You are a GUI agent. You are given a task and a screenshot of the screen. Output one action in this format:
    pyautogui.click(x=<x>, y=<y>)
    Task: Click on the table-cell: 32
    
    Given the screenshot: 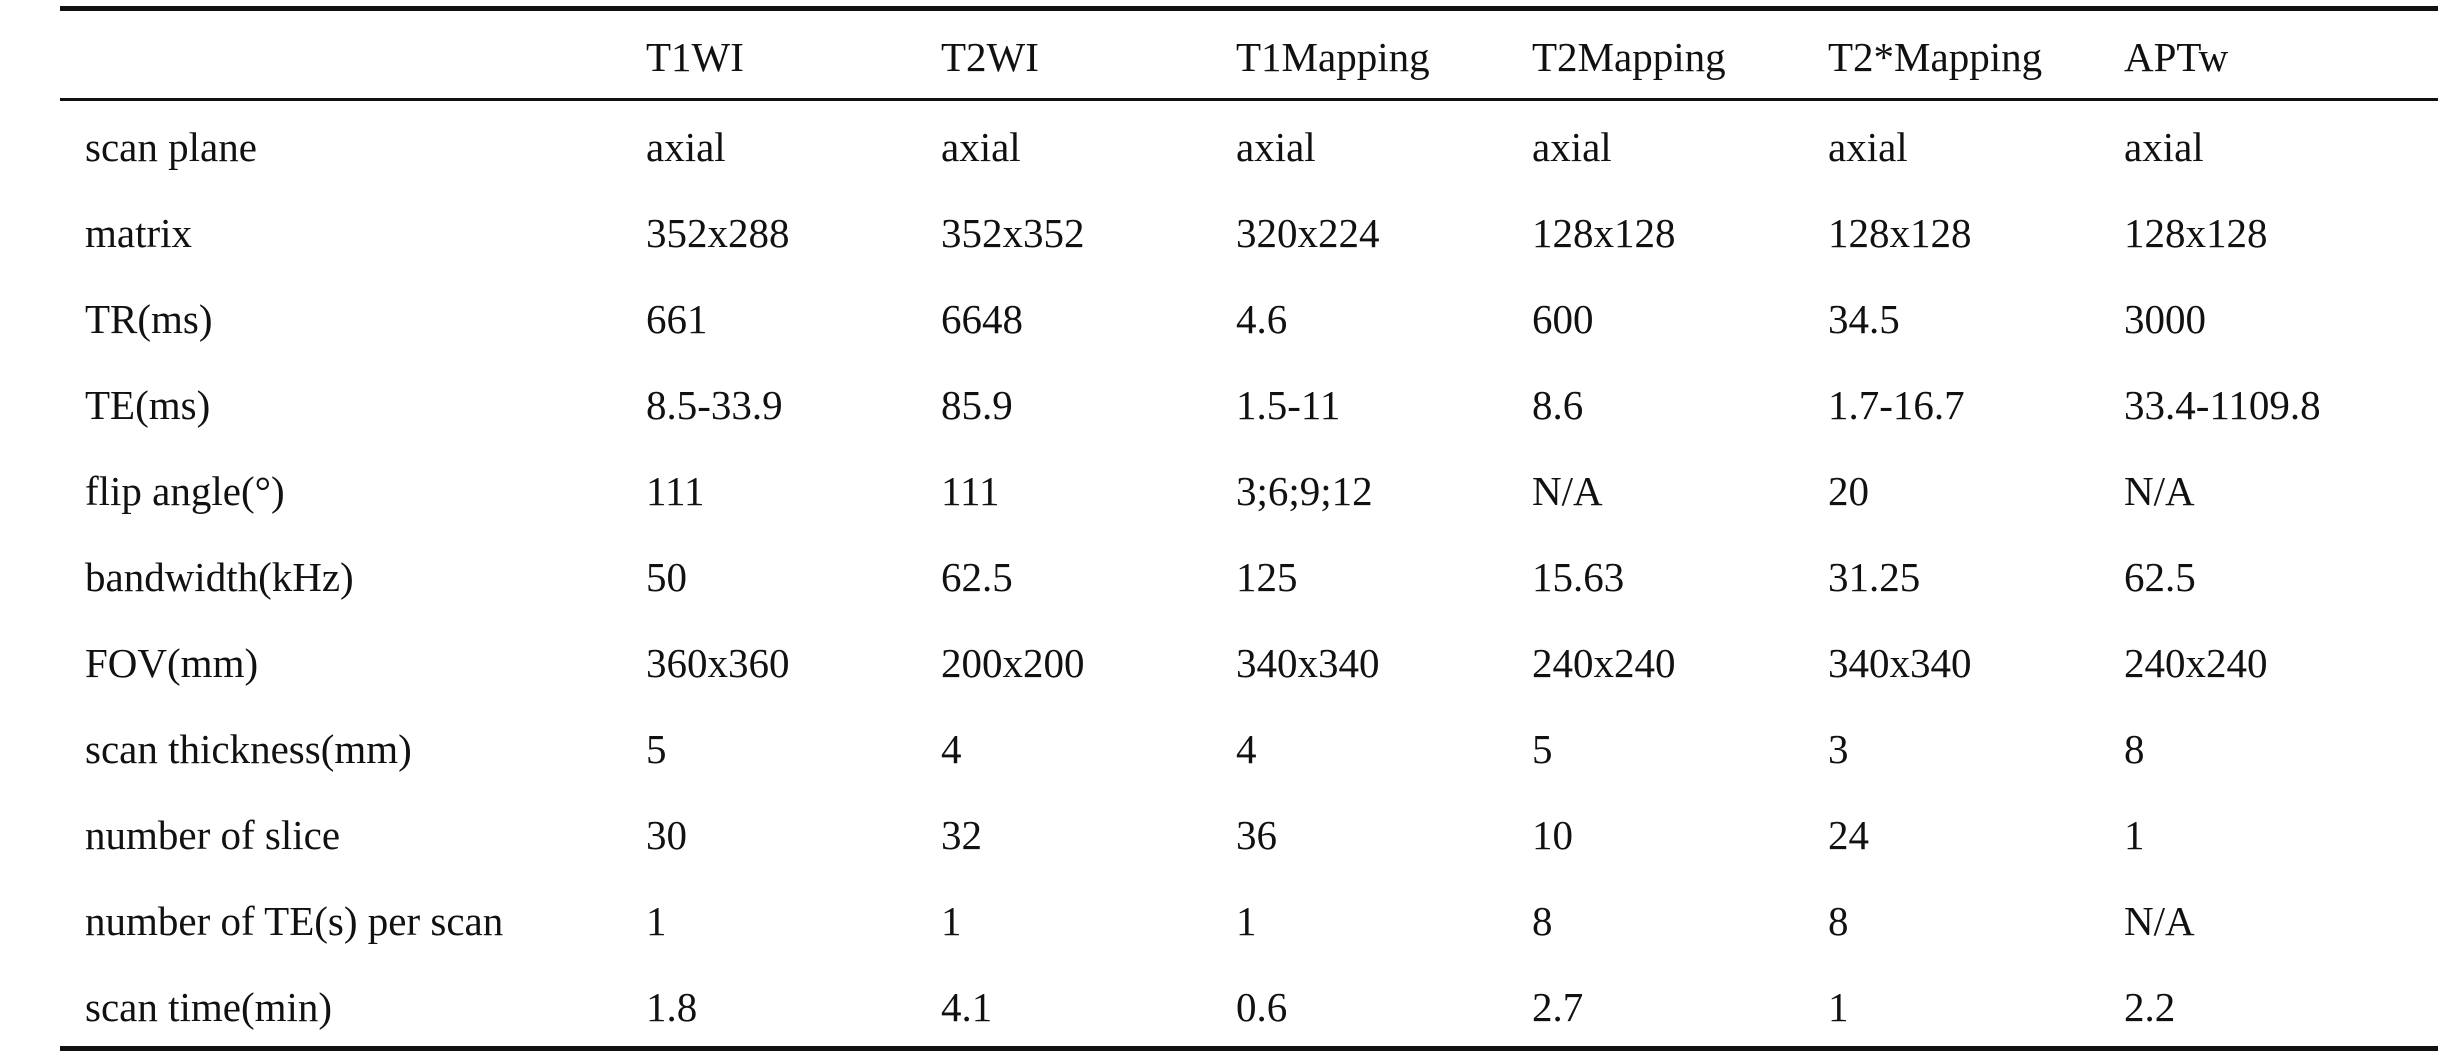 What is the action you would take?
    pyautogui.click(x=961, y=835)
    